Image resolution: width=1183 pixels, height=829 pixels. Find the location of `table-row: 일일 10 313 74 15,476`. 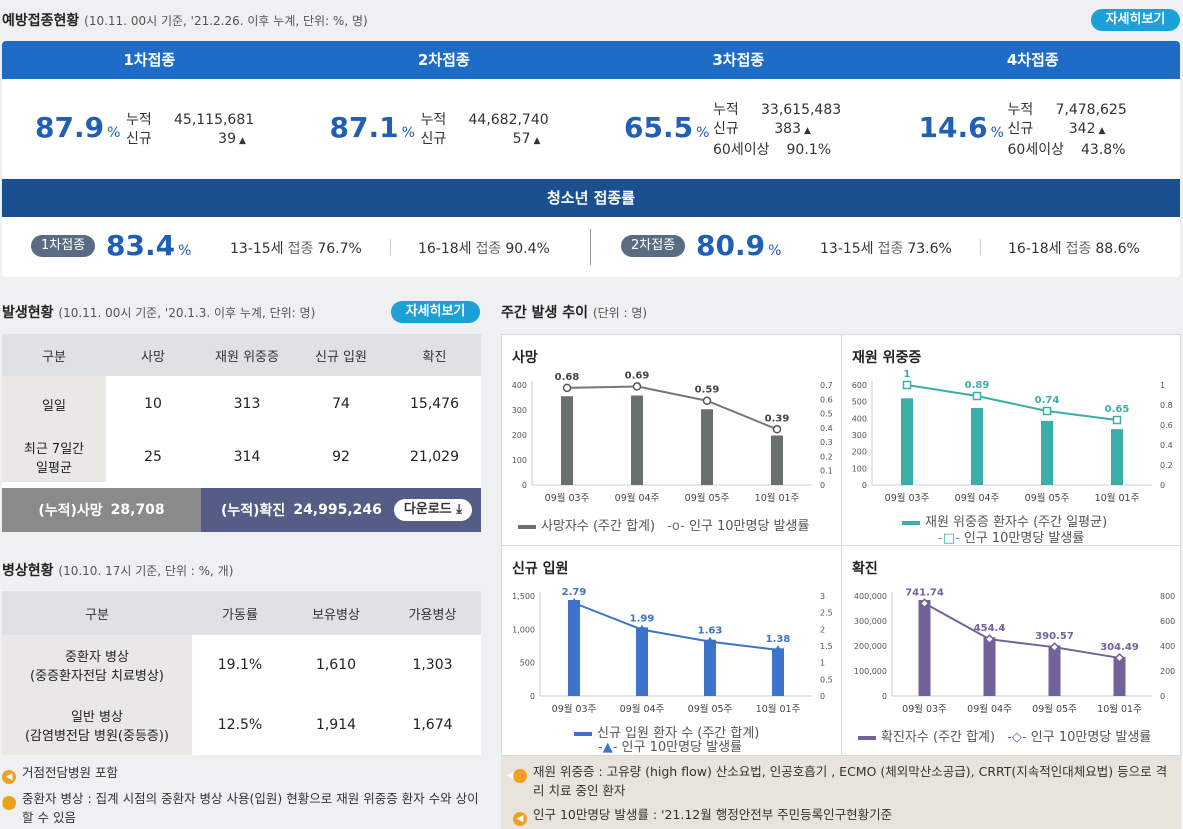

table-row: 일일 10 313 74 15,476 is located at coordinates (241, 404).